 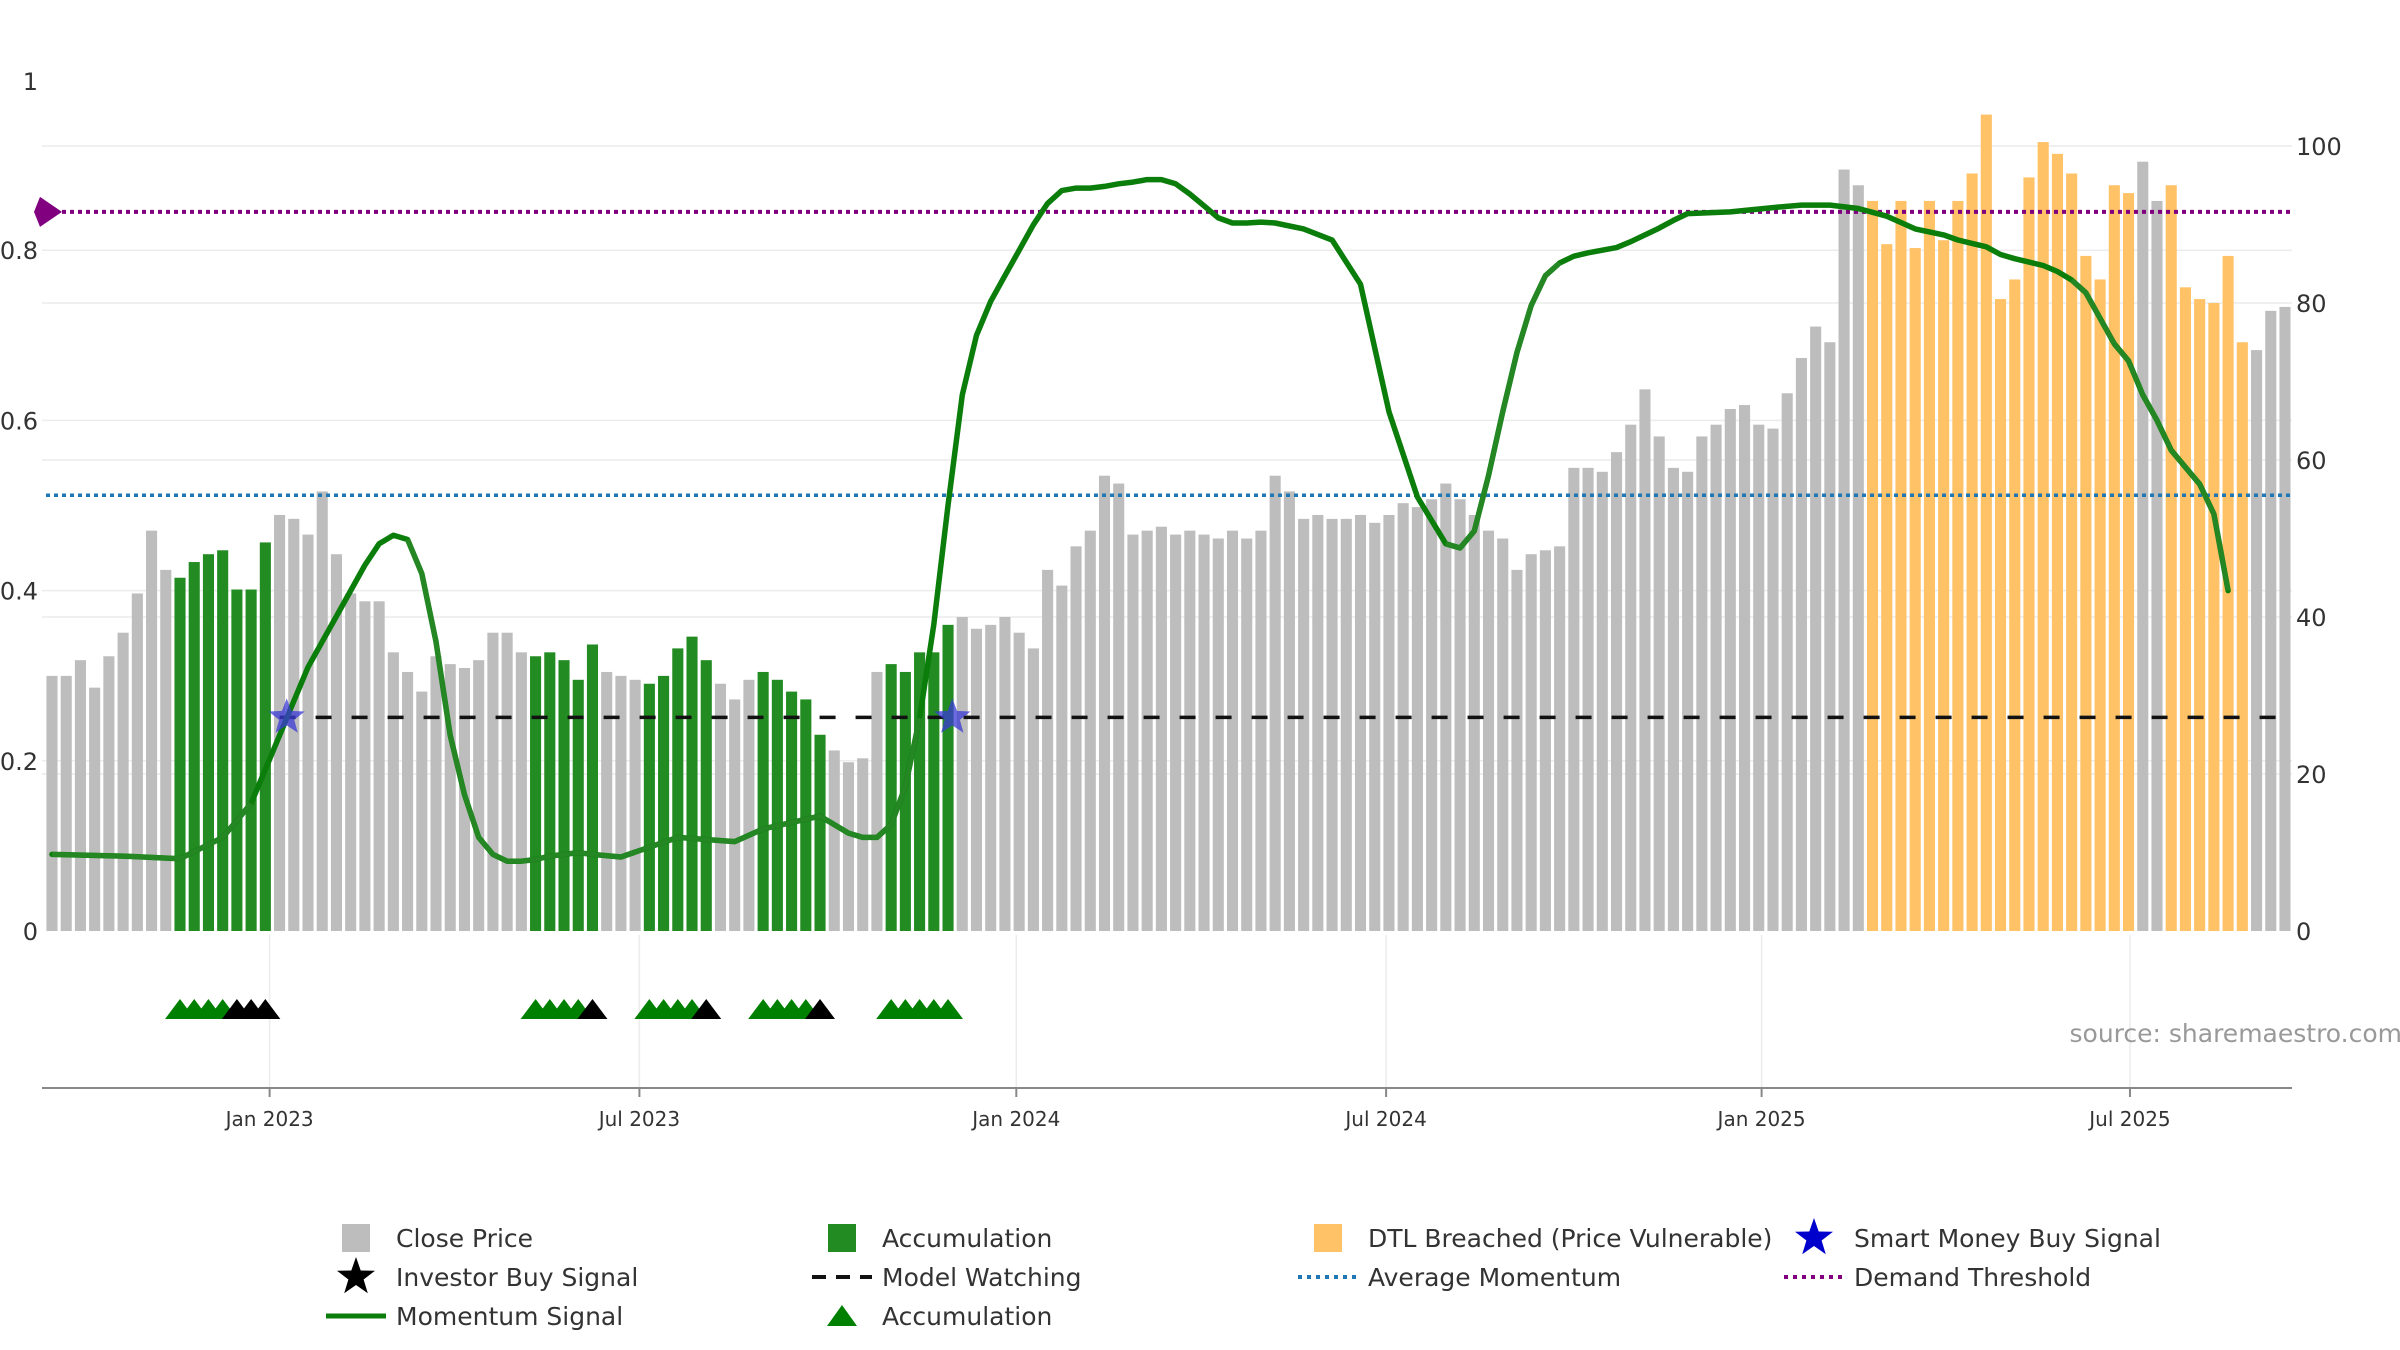 What do you see at coordinates (356, 1238) in the screenshot?
I see `legend-symbol-close` at bounding box center [356, 1238].